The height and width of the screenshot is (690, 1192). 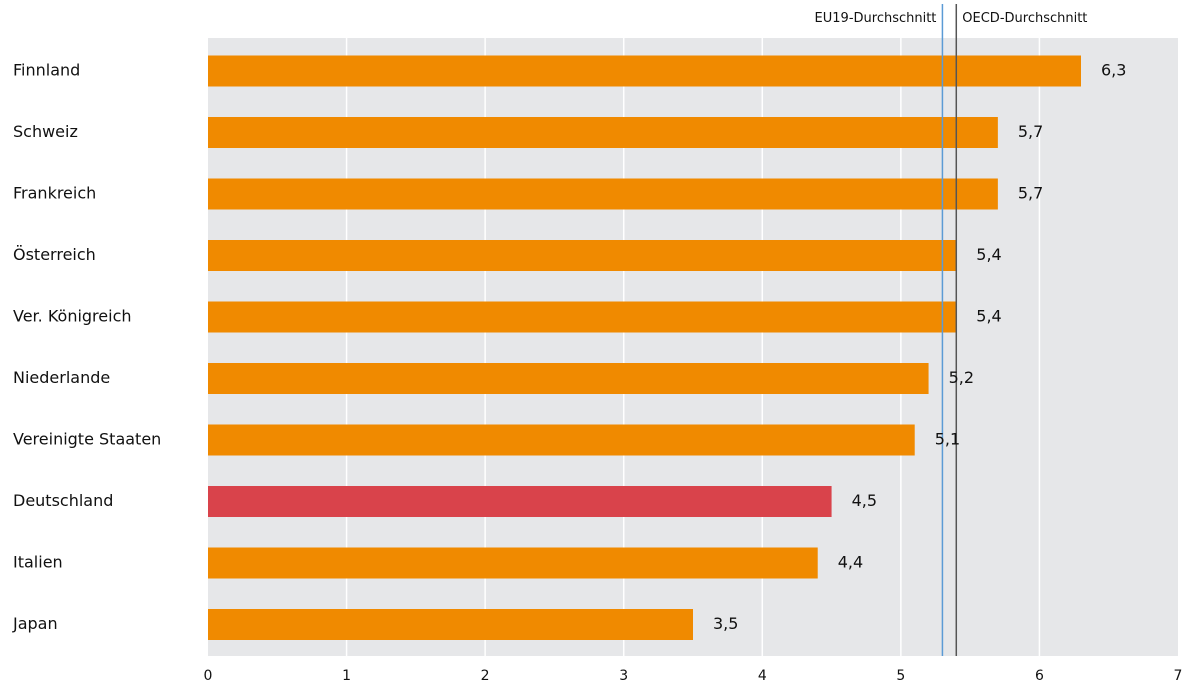 What do you see at coordinates (54, 193) in the screenshot?
I see `category-label-frankreich: Frankreich` at bounding box center [54, 193].